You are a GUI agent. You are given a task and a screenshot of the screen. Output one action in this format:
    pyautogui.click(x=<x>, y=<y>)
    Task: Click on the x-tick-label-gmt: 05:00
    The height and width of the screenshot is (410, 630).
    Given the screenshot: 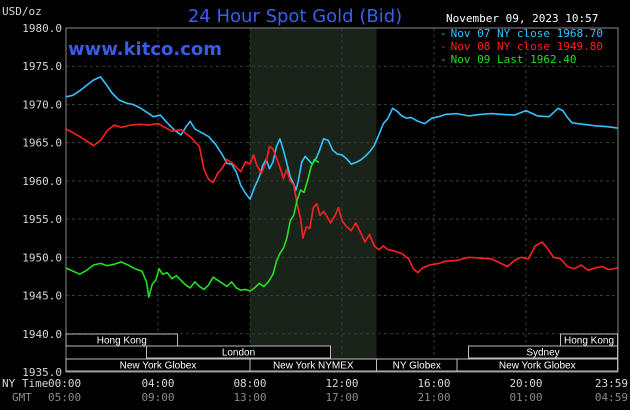 What is the action you would take?
    pyautogui.click(x=64, y=397)
    